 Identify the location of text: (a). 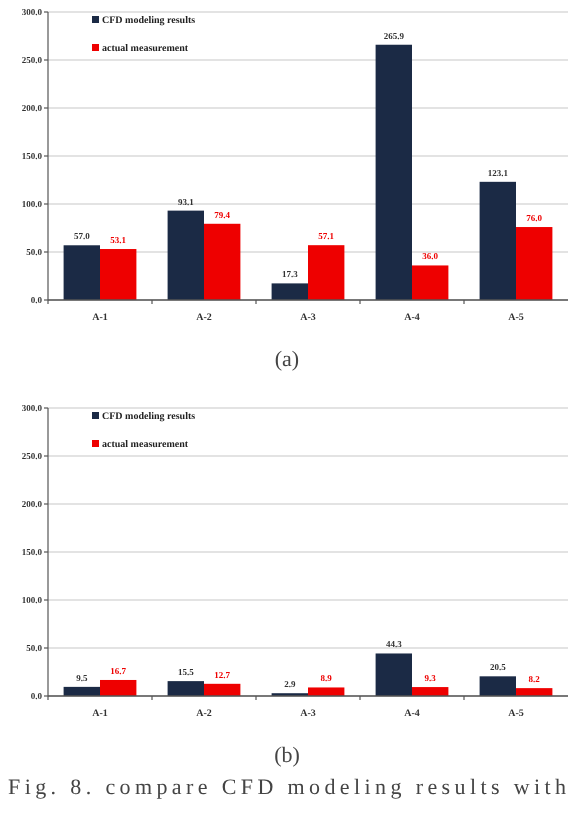
(287, 360).